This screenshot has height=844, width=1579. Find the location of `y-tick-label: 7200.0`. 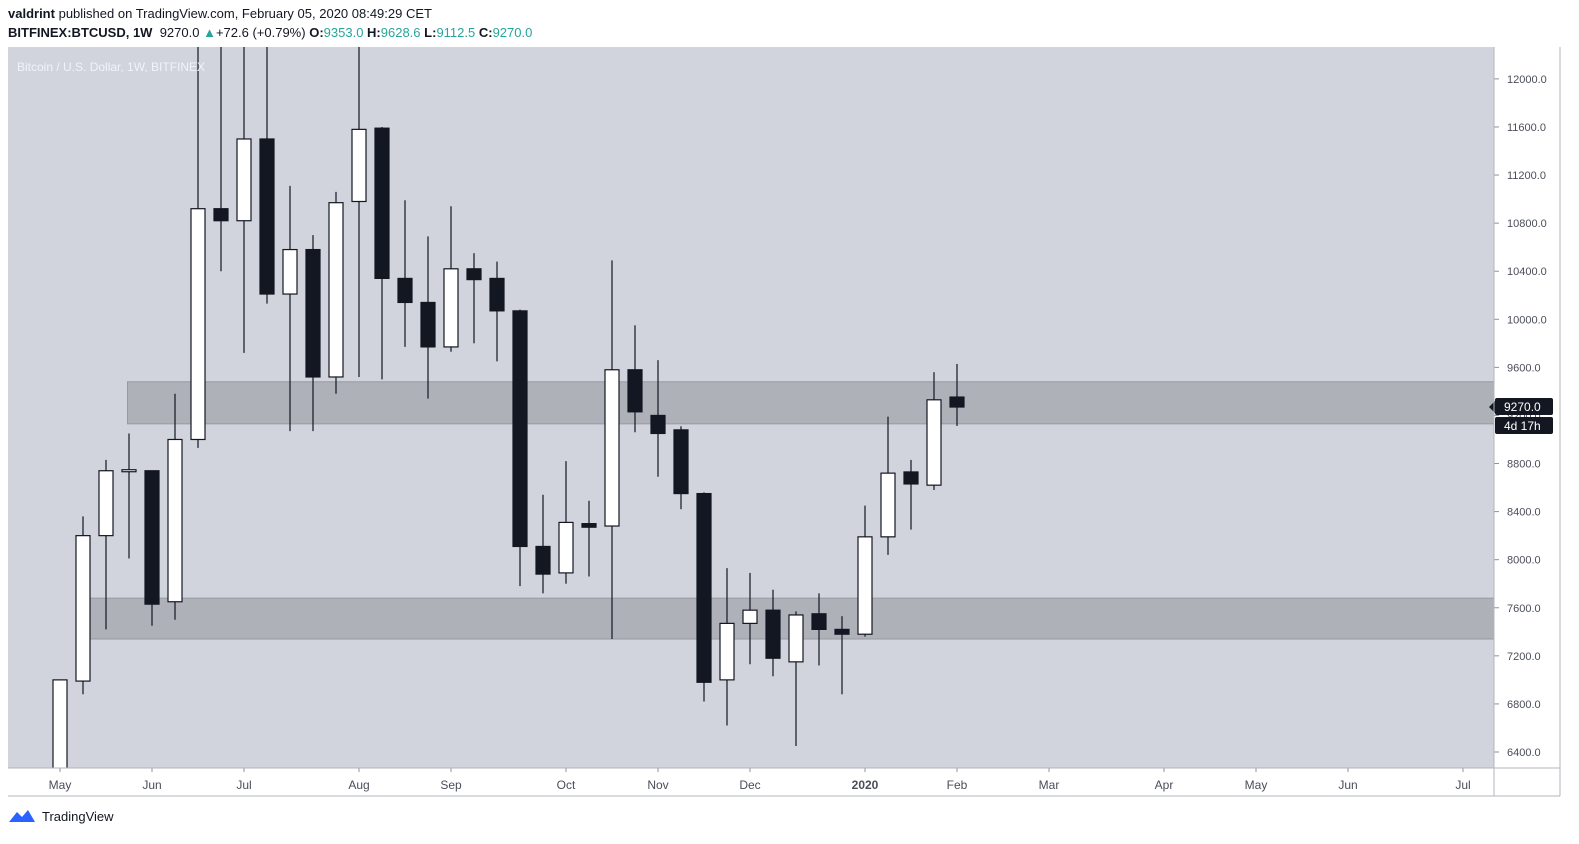

y-tick-label: 7200.0 is located at coordinates (1524, 657).